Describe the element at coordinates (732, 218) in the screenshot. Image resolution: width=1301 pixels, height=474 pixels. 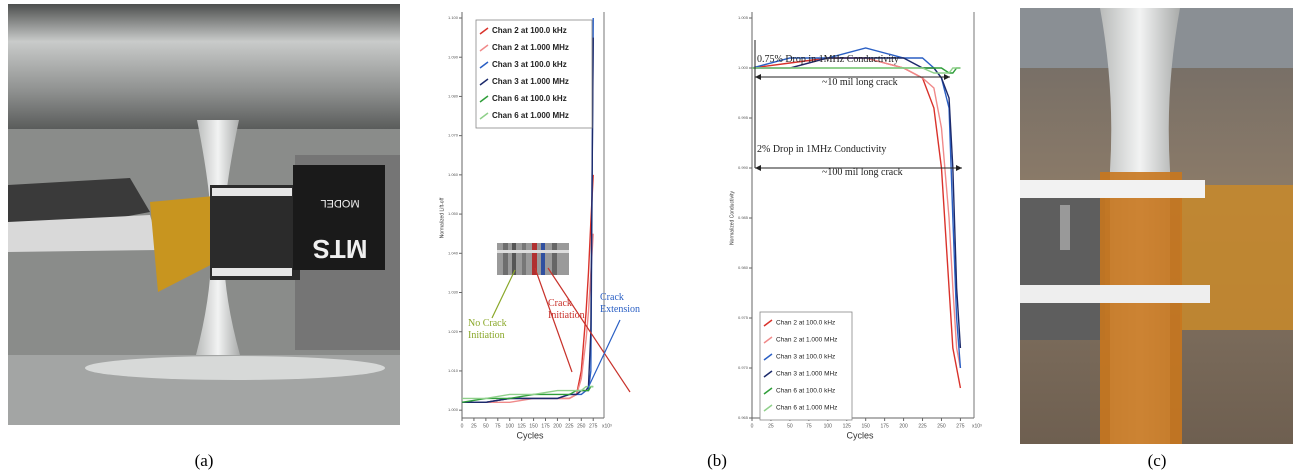
I see `y-axis-label: Normalized Conductivity` at that location.